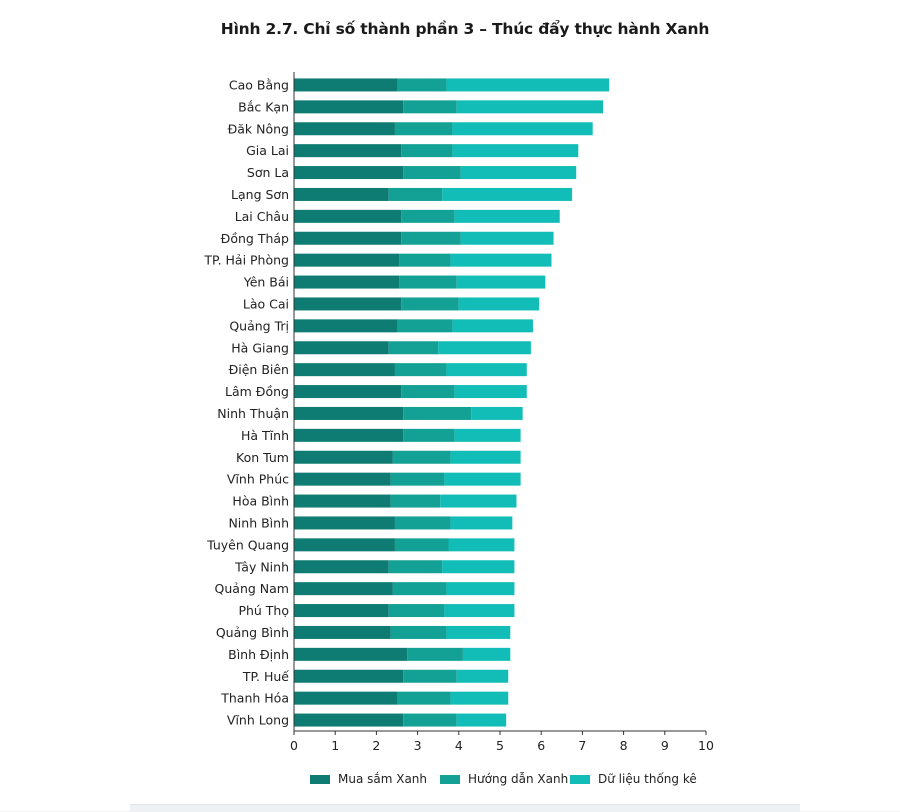 This screenshot has width=900, height=812. Describe the element at coordinates (268, 172) in the screenshot. I see `category-label-son-la: Sơn La` at that location.